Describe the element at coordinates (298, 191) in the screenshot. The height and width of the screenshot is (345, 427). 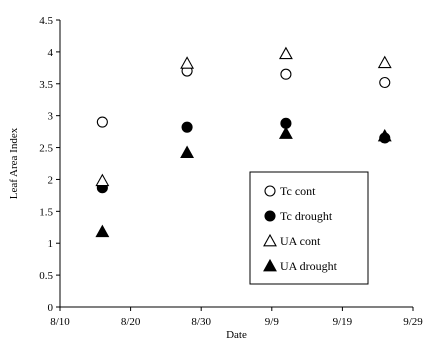
I see `legend-label: Tc cont` at that location.